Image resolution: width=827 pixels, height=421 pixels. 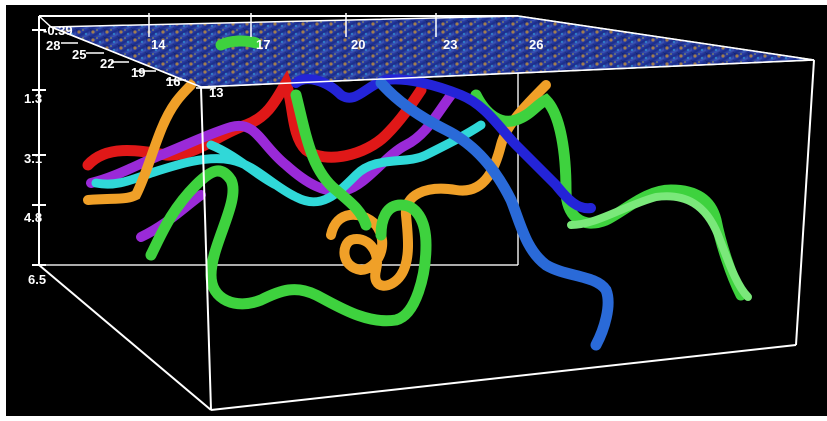 I want to click on y-tick-label: 19, so click(x=138, y=72).